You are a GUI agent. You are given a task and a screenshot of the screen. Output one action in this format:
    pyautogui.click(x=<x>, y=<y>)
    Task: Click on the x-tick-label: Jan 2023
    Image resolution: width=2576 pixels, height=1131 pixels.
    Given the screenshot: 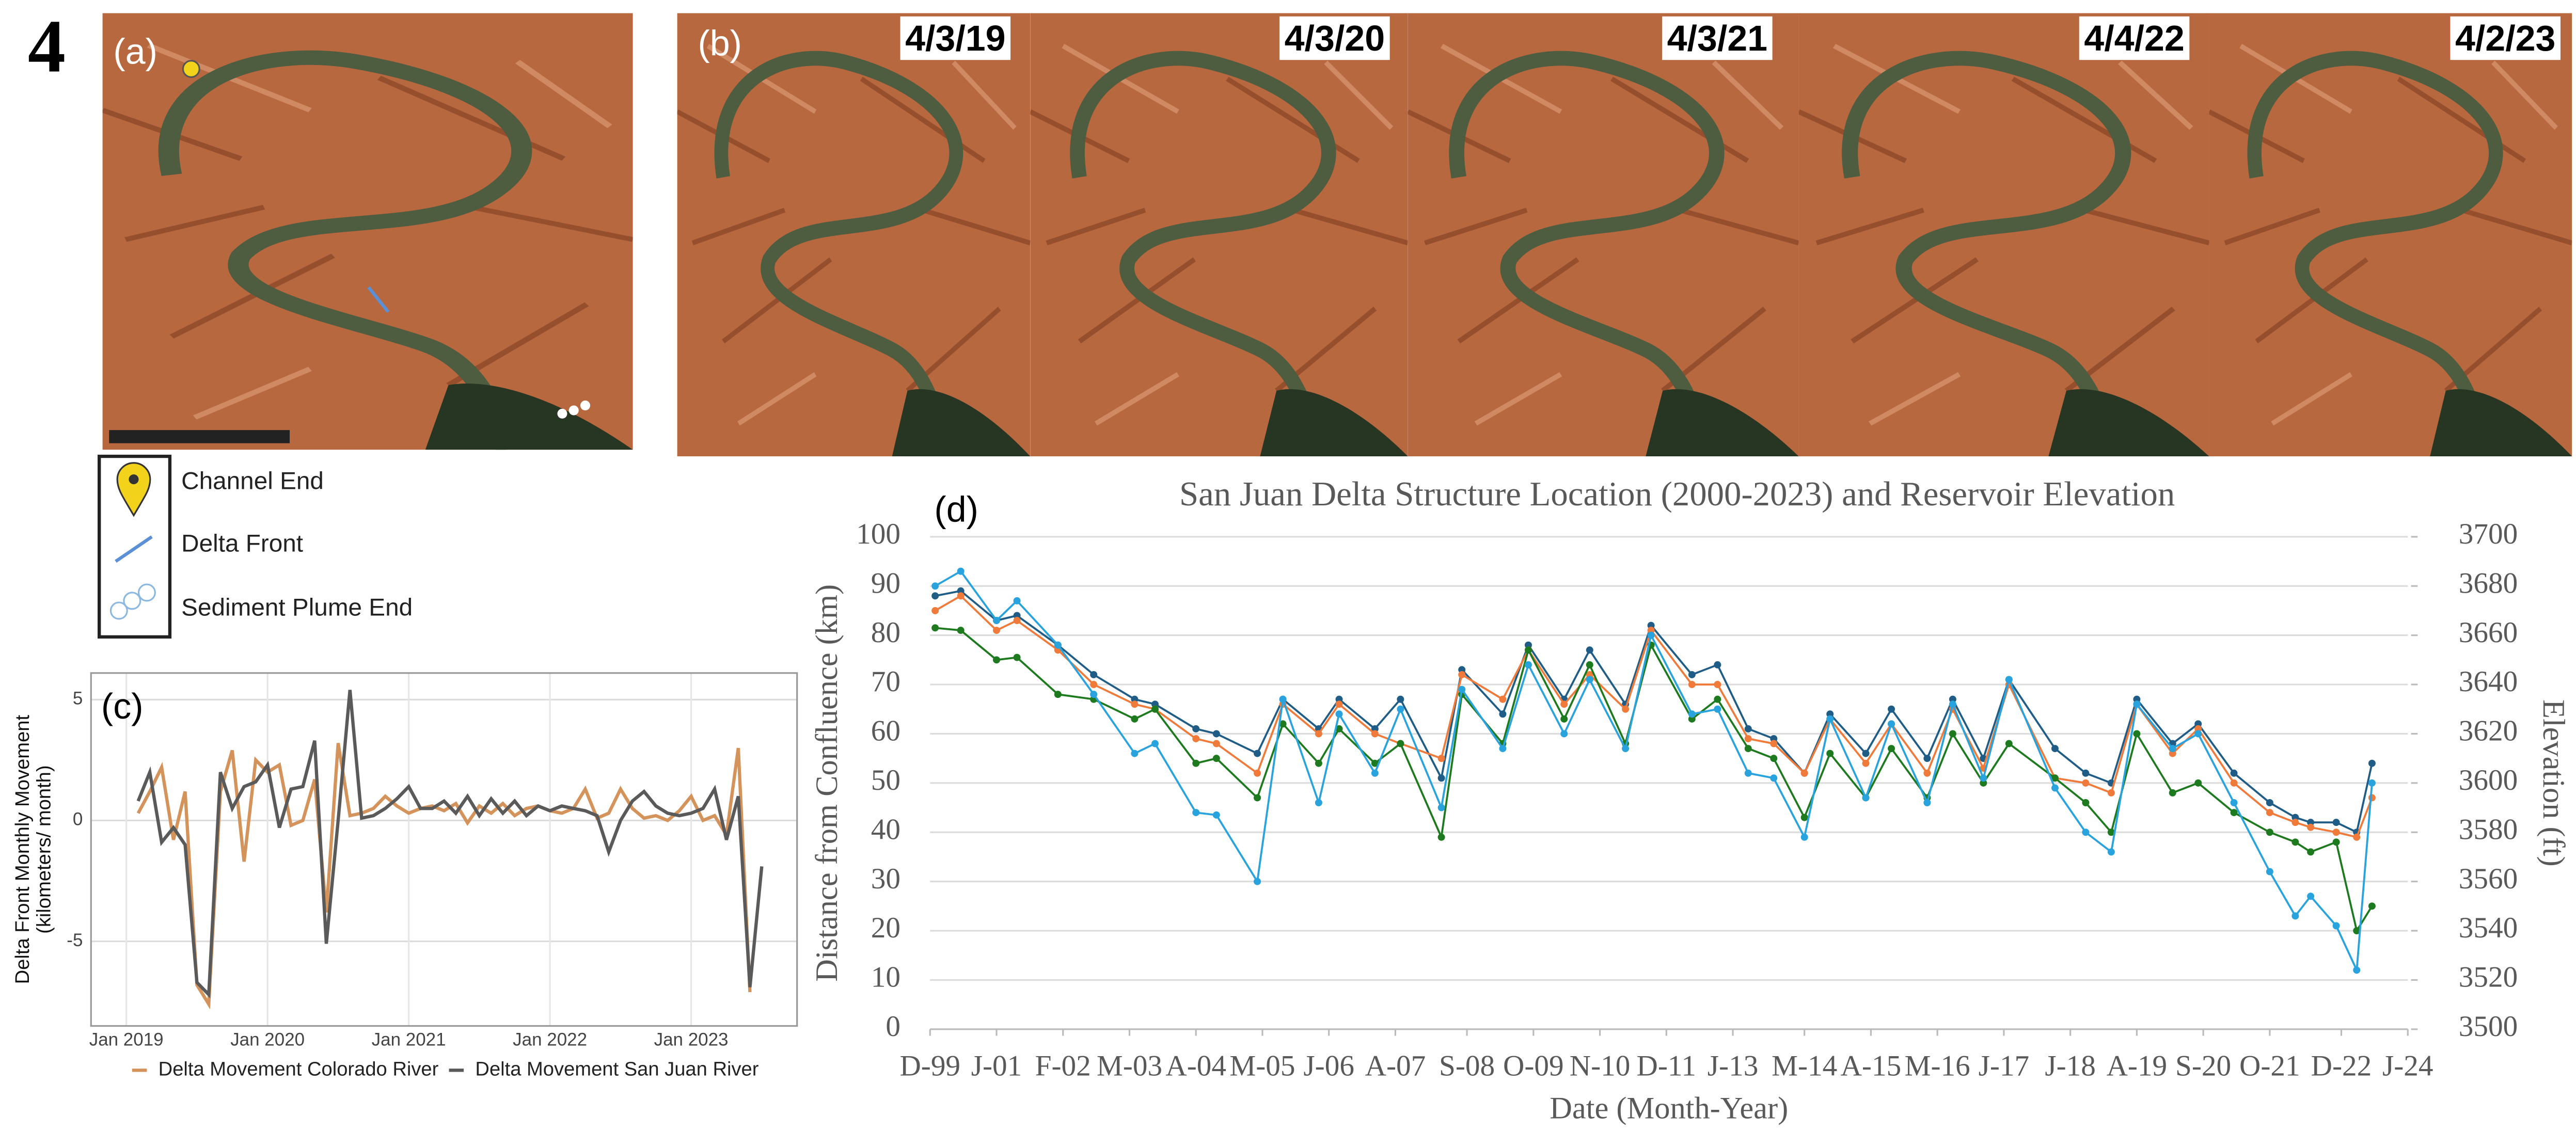 What is the action you would take?
    pyautogui.click(x=691, y=1039)
    